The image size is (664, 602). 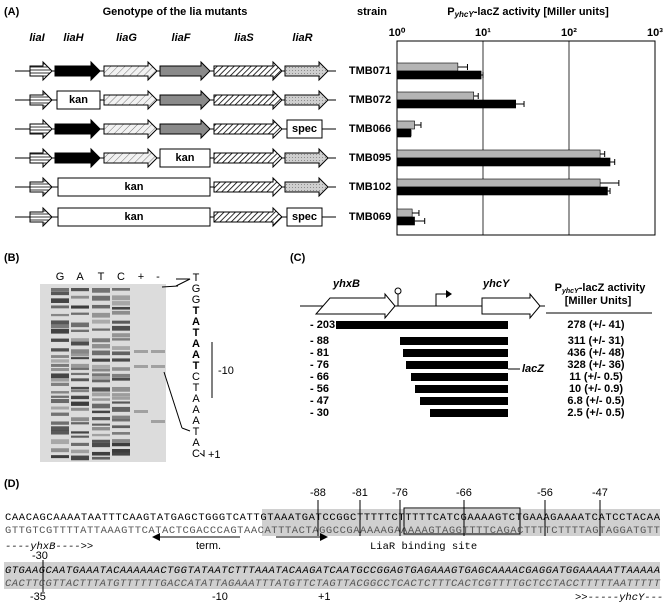 What do you see at coordinates (533, 369) in the screenshot?
I see `reporter: lacZ` at bounding box center [533, 369].